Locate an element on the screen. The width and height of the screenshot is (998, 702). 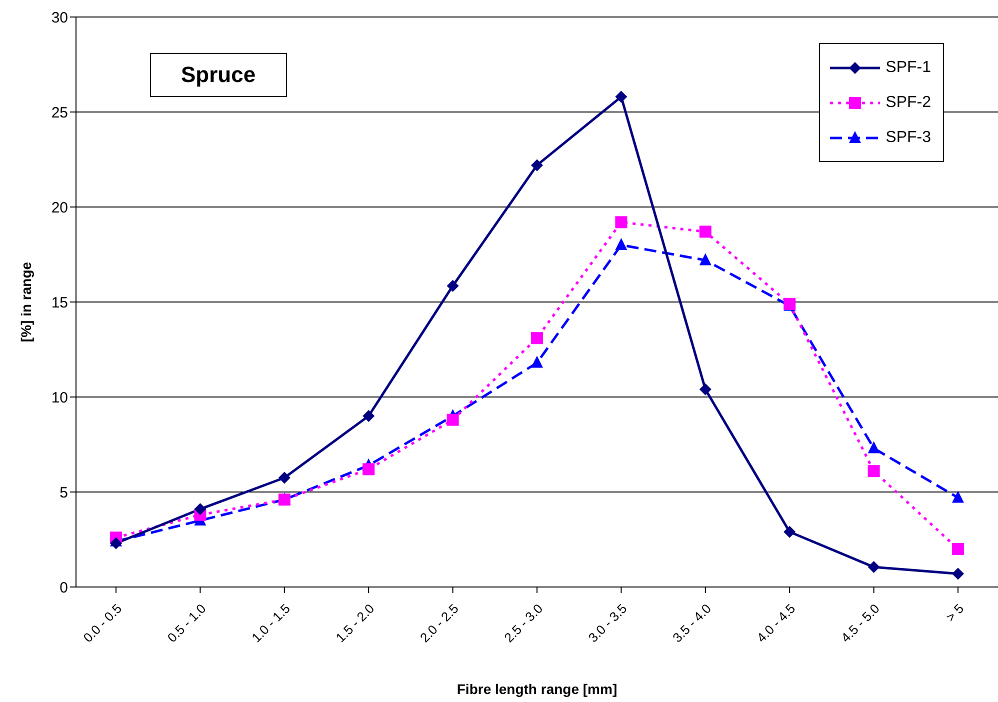
y-tick-label: 15 is located at coordinates (59, 303).